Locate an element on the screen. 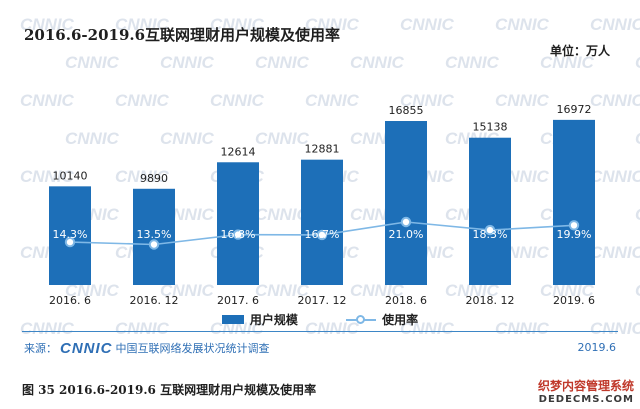  bar-value-label-5: 15138 is located at coordinates (490, 127).